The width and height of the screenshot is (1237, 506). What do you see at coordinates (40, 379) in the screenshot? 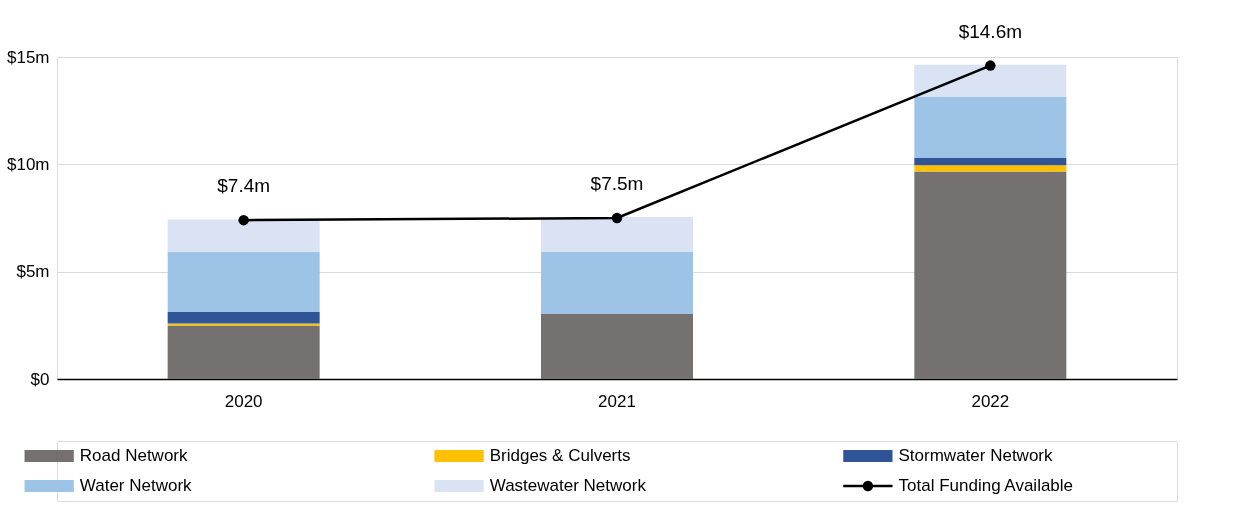
I see `y-tick-label: $0` at bounding box center [40, 379].